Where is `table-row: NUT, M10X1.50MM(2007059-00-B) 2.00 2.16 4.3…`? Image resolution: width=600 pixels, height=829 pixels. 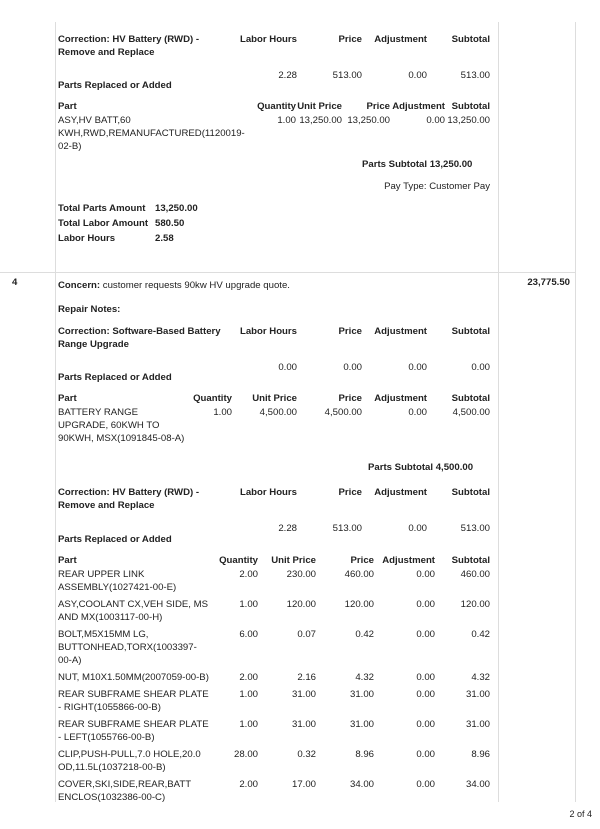
table-row: NUT, M10X1.50MM(2007059-00-B) 2.00 2.16 4.3… is located at coordinates (274, 679).